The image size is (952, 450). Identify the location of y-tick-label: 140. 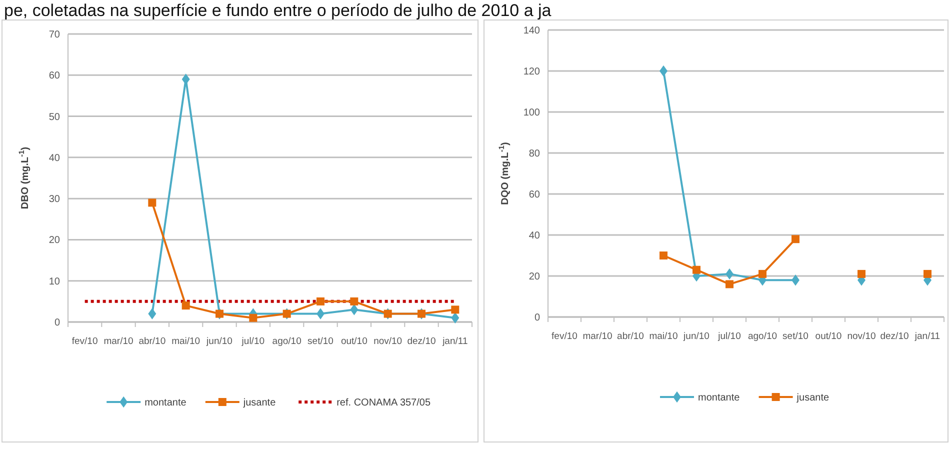
(531, 31).